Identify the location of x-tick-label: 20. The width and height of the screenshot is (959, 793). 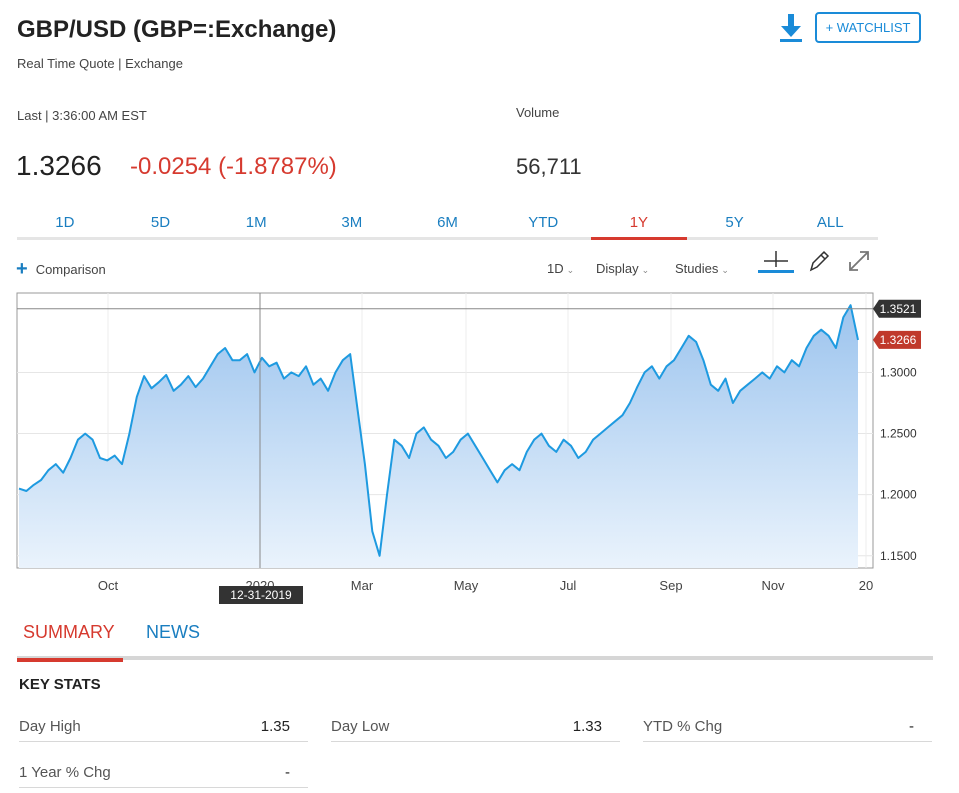
(866, 585).